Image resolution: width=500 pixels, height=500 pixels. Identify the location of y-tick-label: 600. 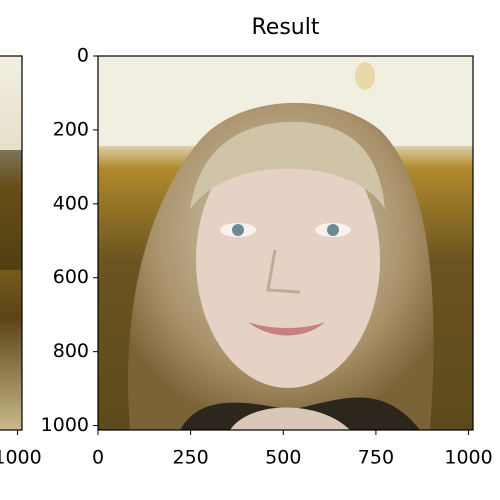
(71, 277).